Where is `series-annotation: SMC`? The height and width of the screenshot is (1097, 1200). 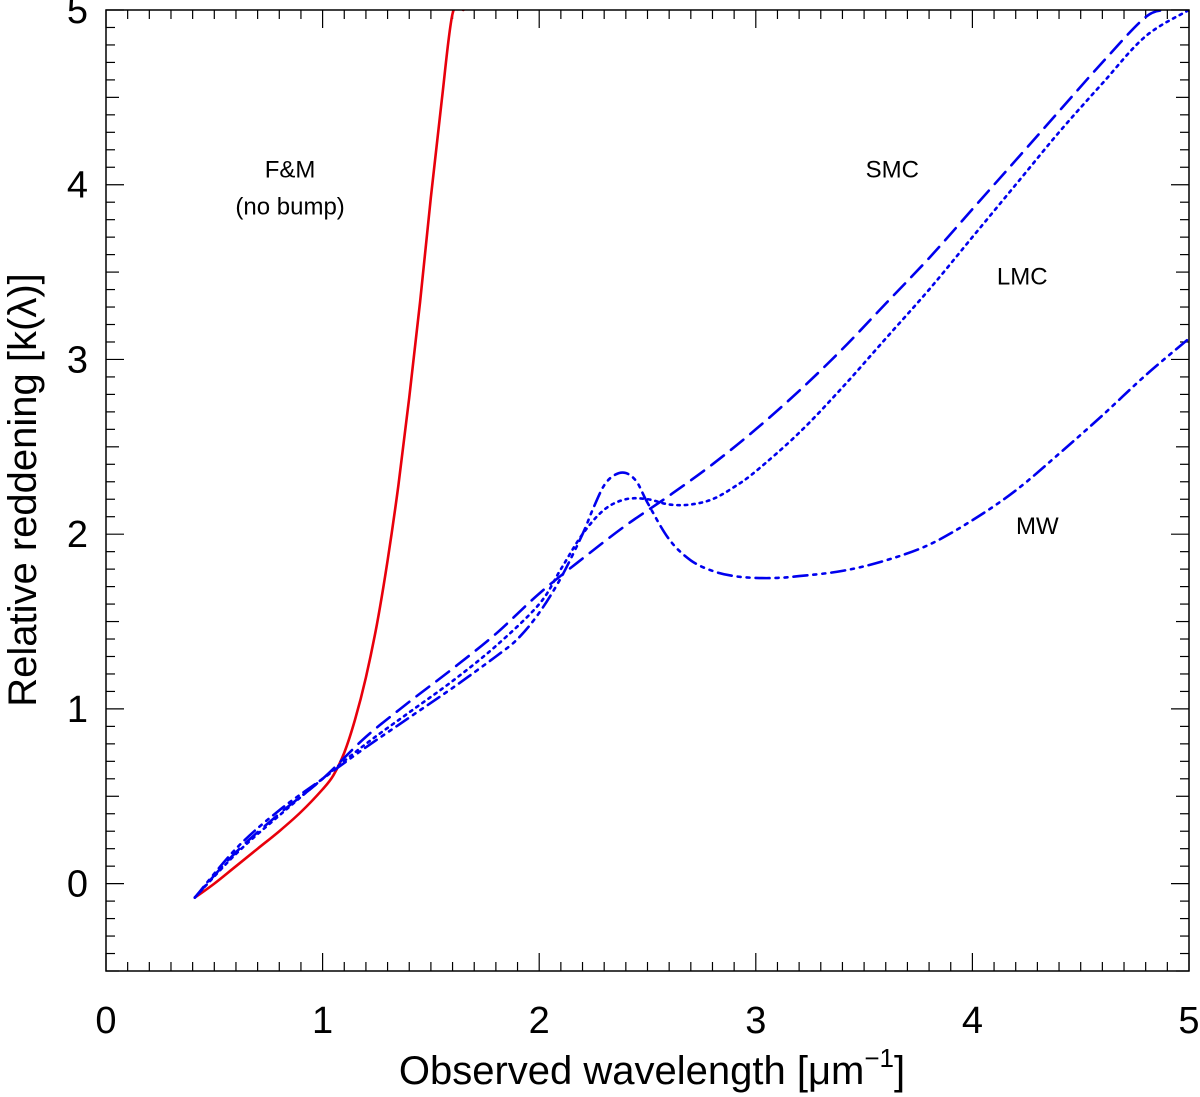 series-annotation: SMC is located at coordinates (892, 170).